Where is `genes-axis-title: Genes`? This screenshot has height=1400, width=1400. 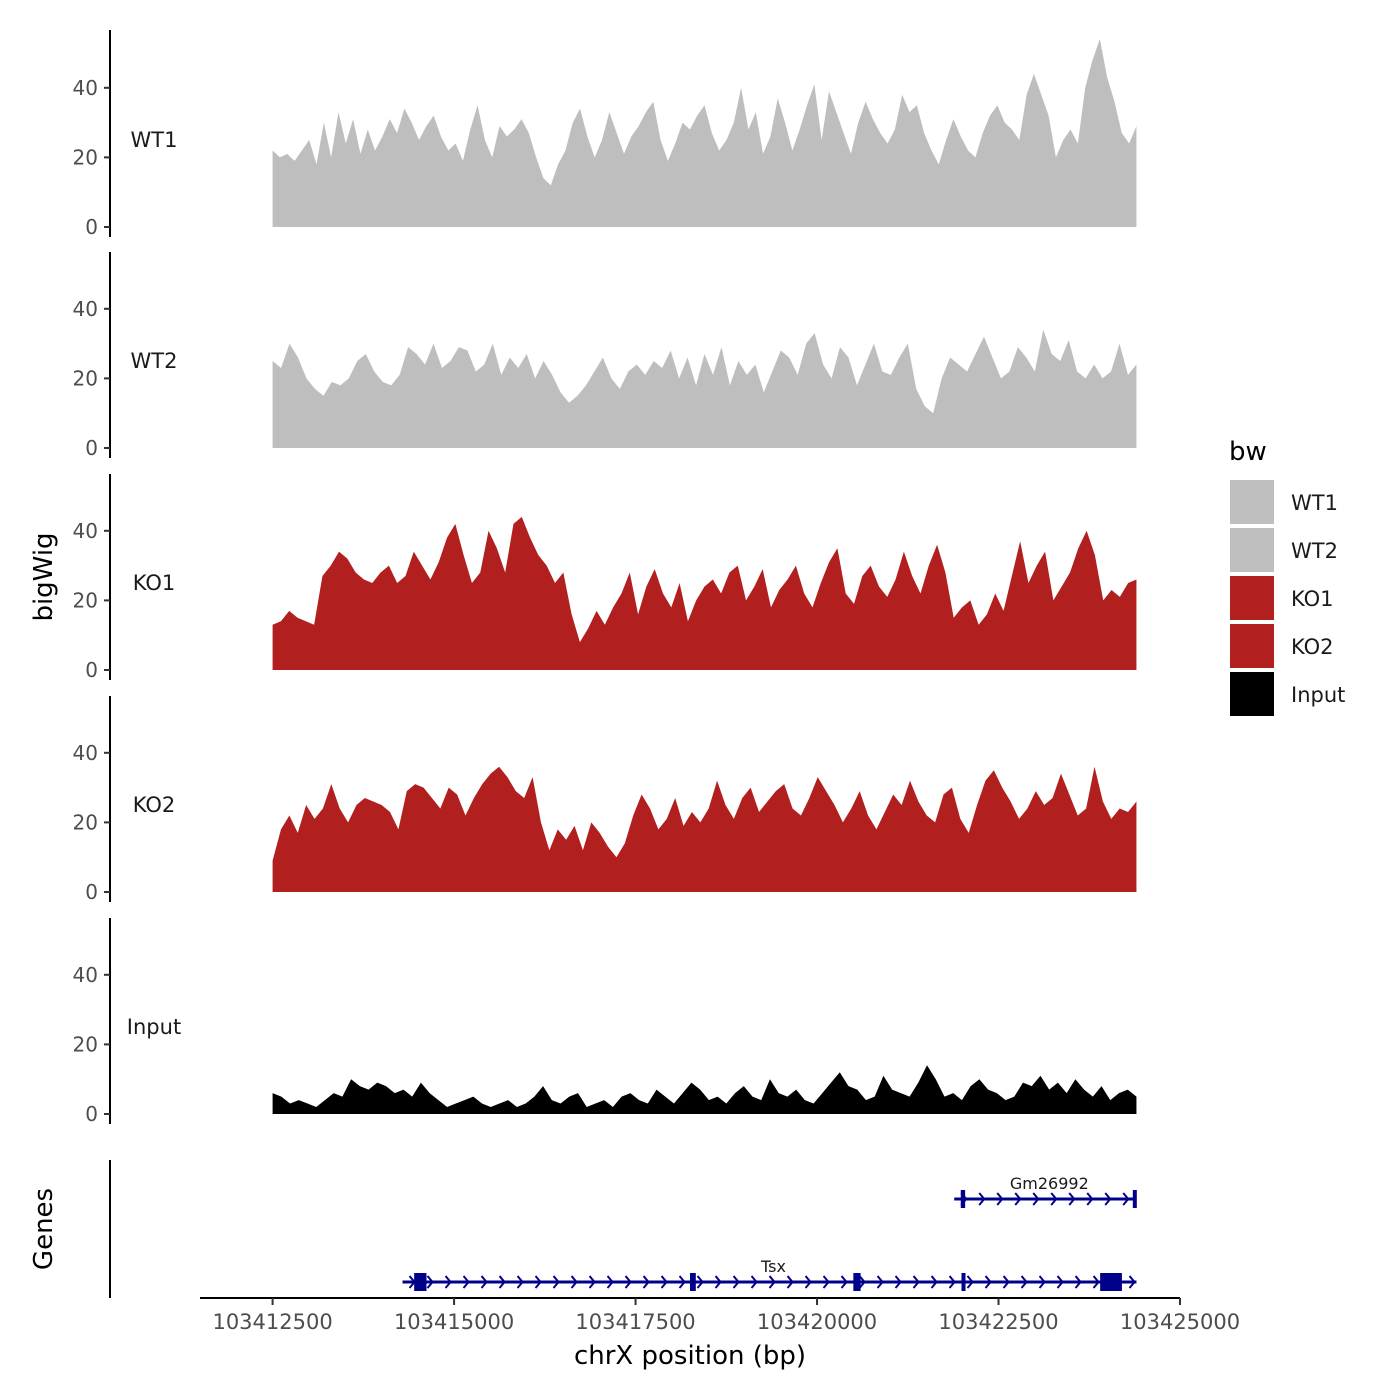
genes-axis-title: Genes is located at coordinates (44, 1229).